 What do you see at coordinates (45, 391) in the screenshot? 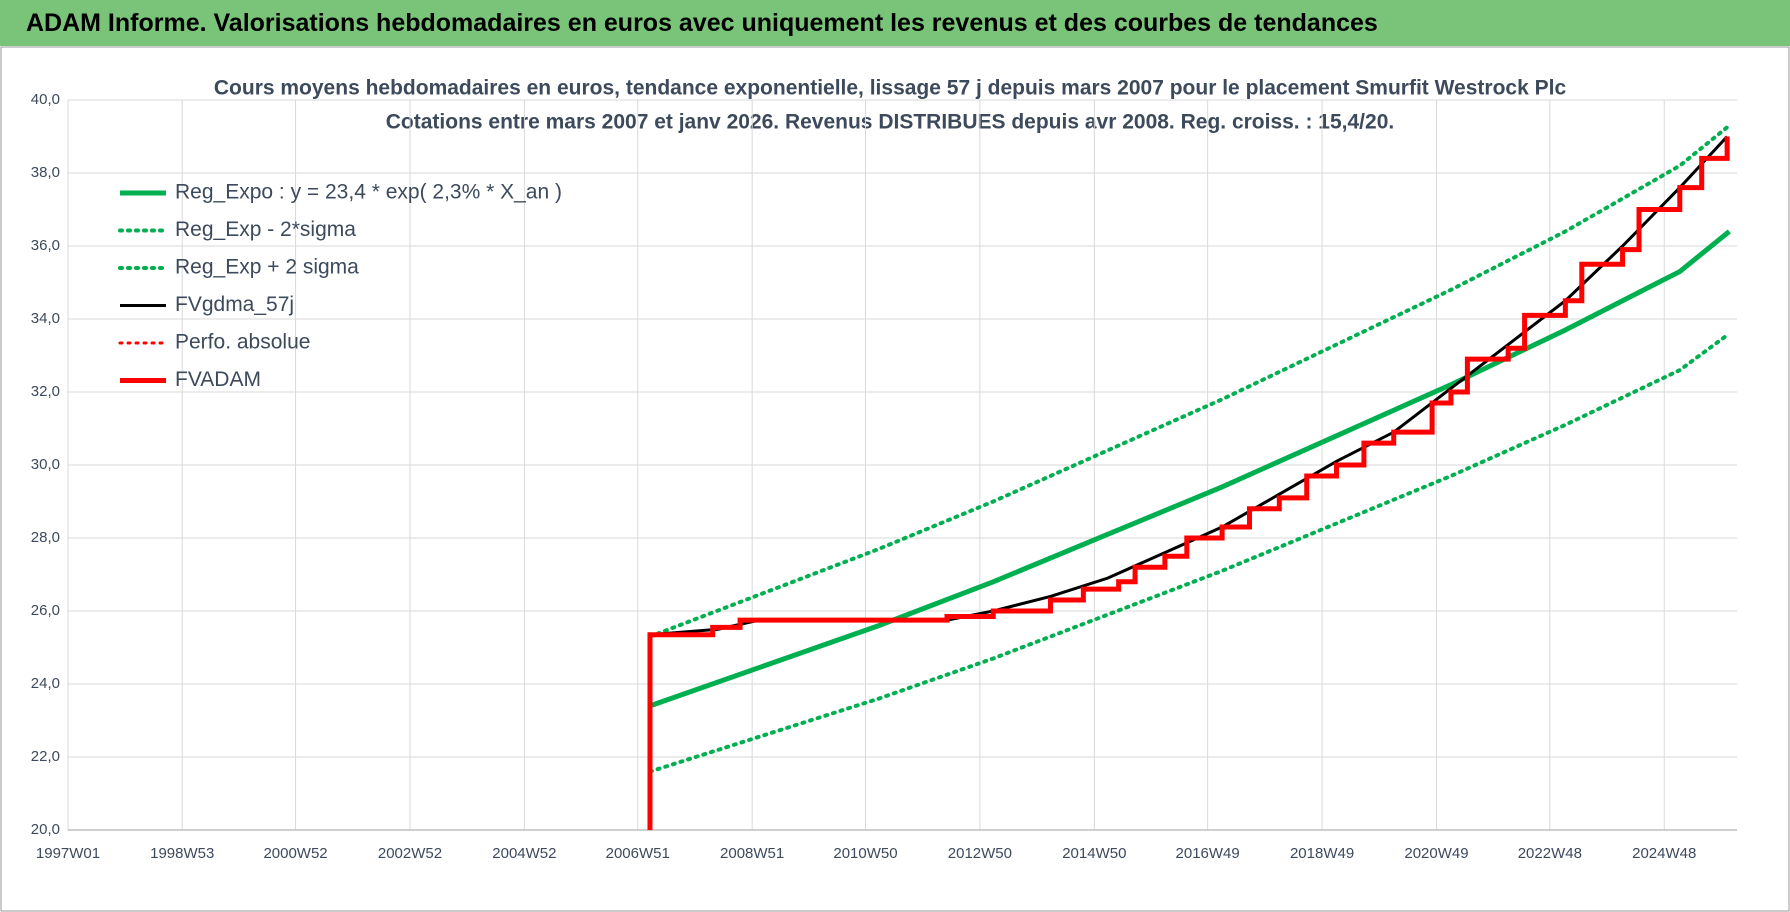
I see `y-tick-label: 32,0` at bounding box center [45, 391].